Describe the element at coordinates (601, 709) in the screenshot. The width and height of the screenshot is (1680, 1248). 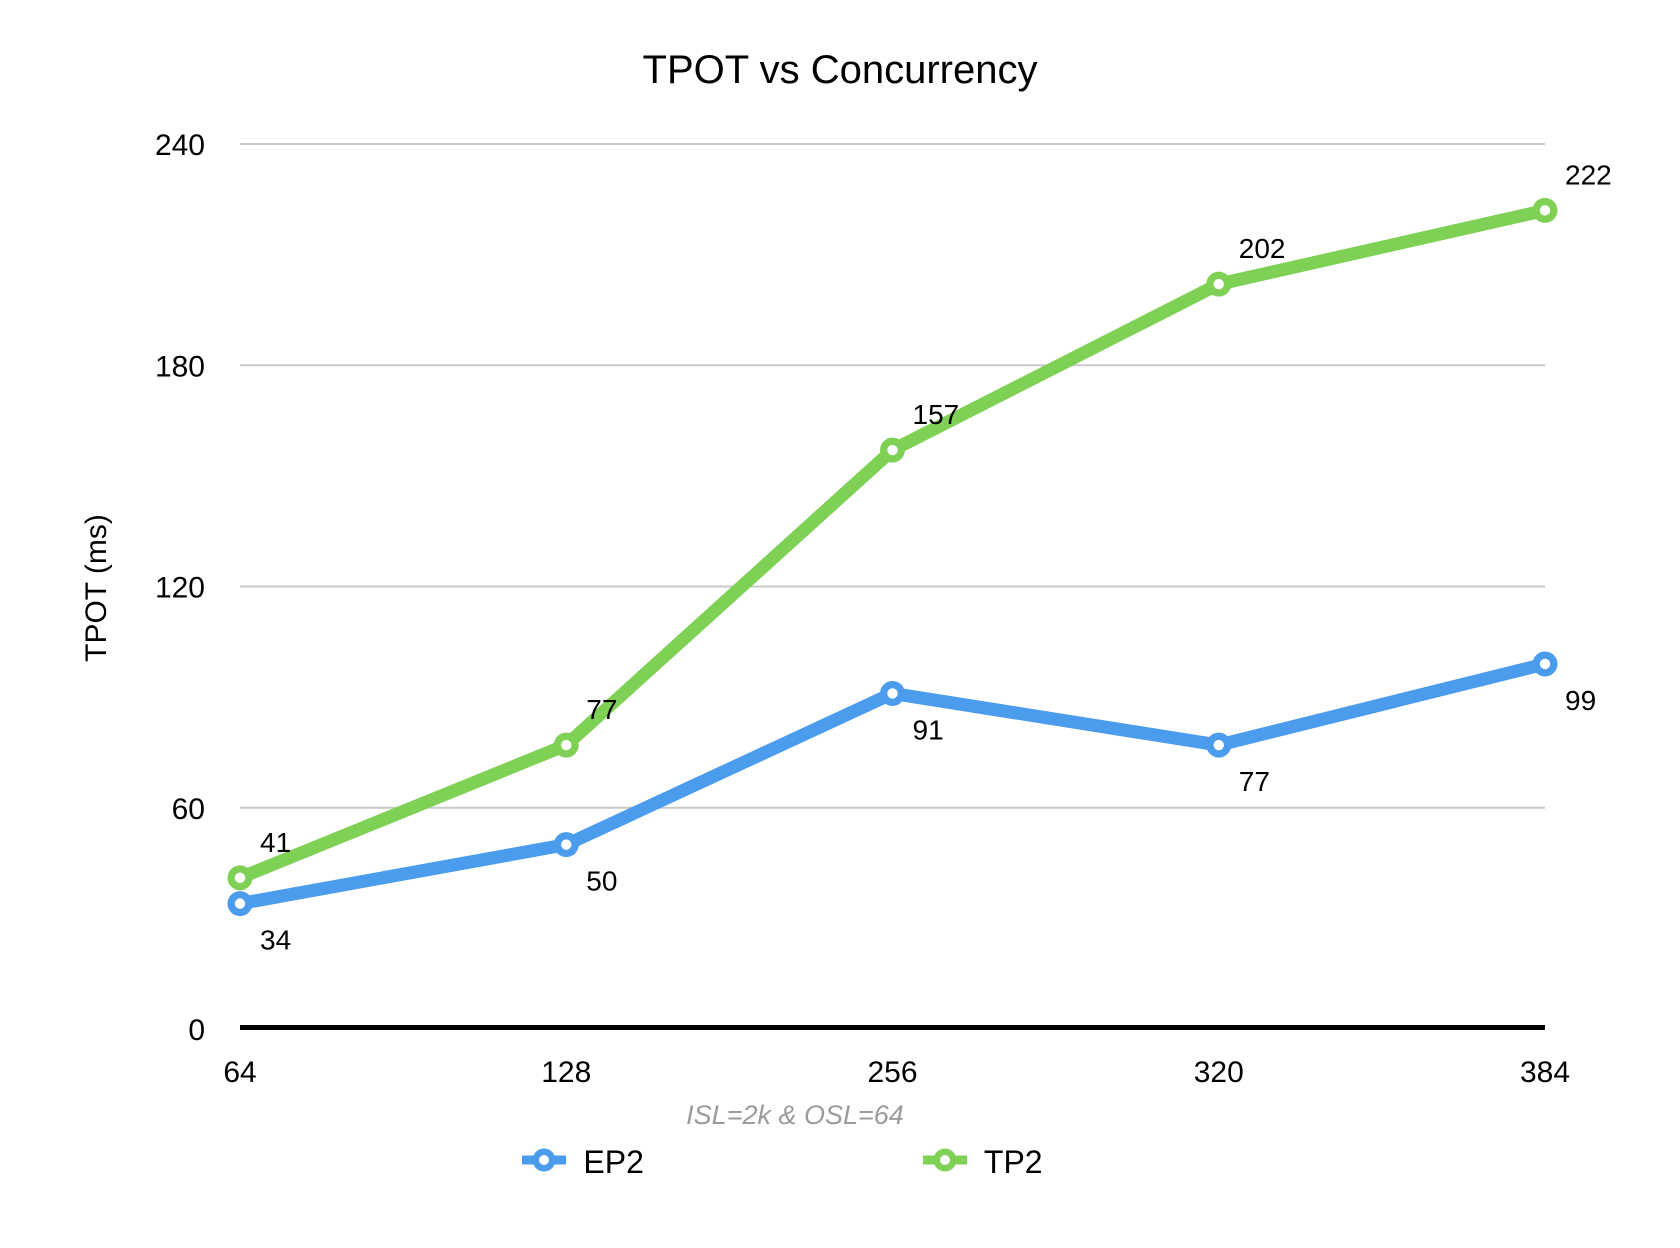
I see `data-label-tp2-128: 77` at that location.